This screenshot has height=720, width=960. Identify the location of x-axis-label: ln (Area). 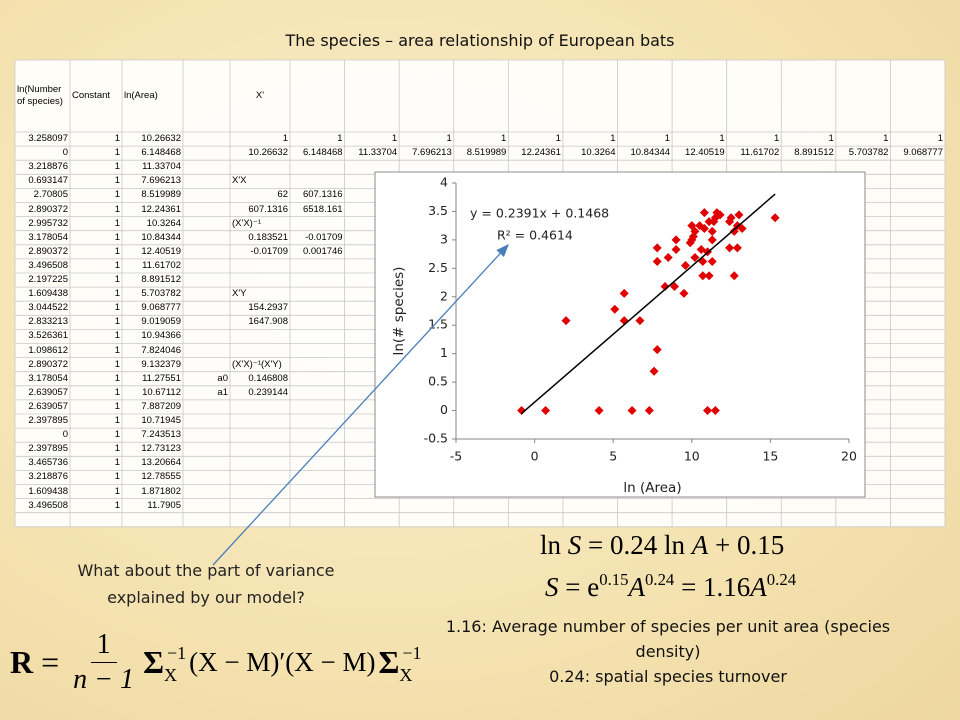
(652, 488).